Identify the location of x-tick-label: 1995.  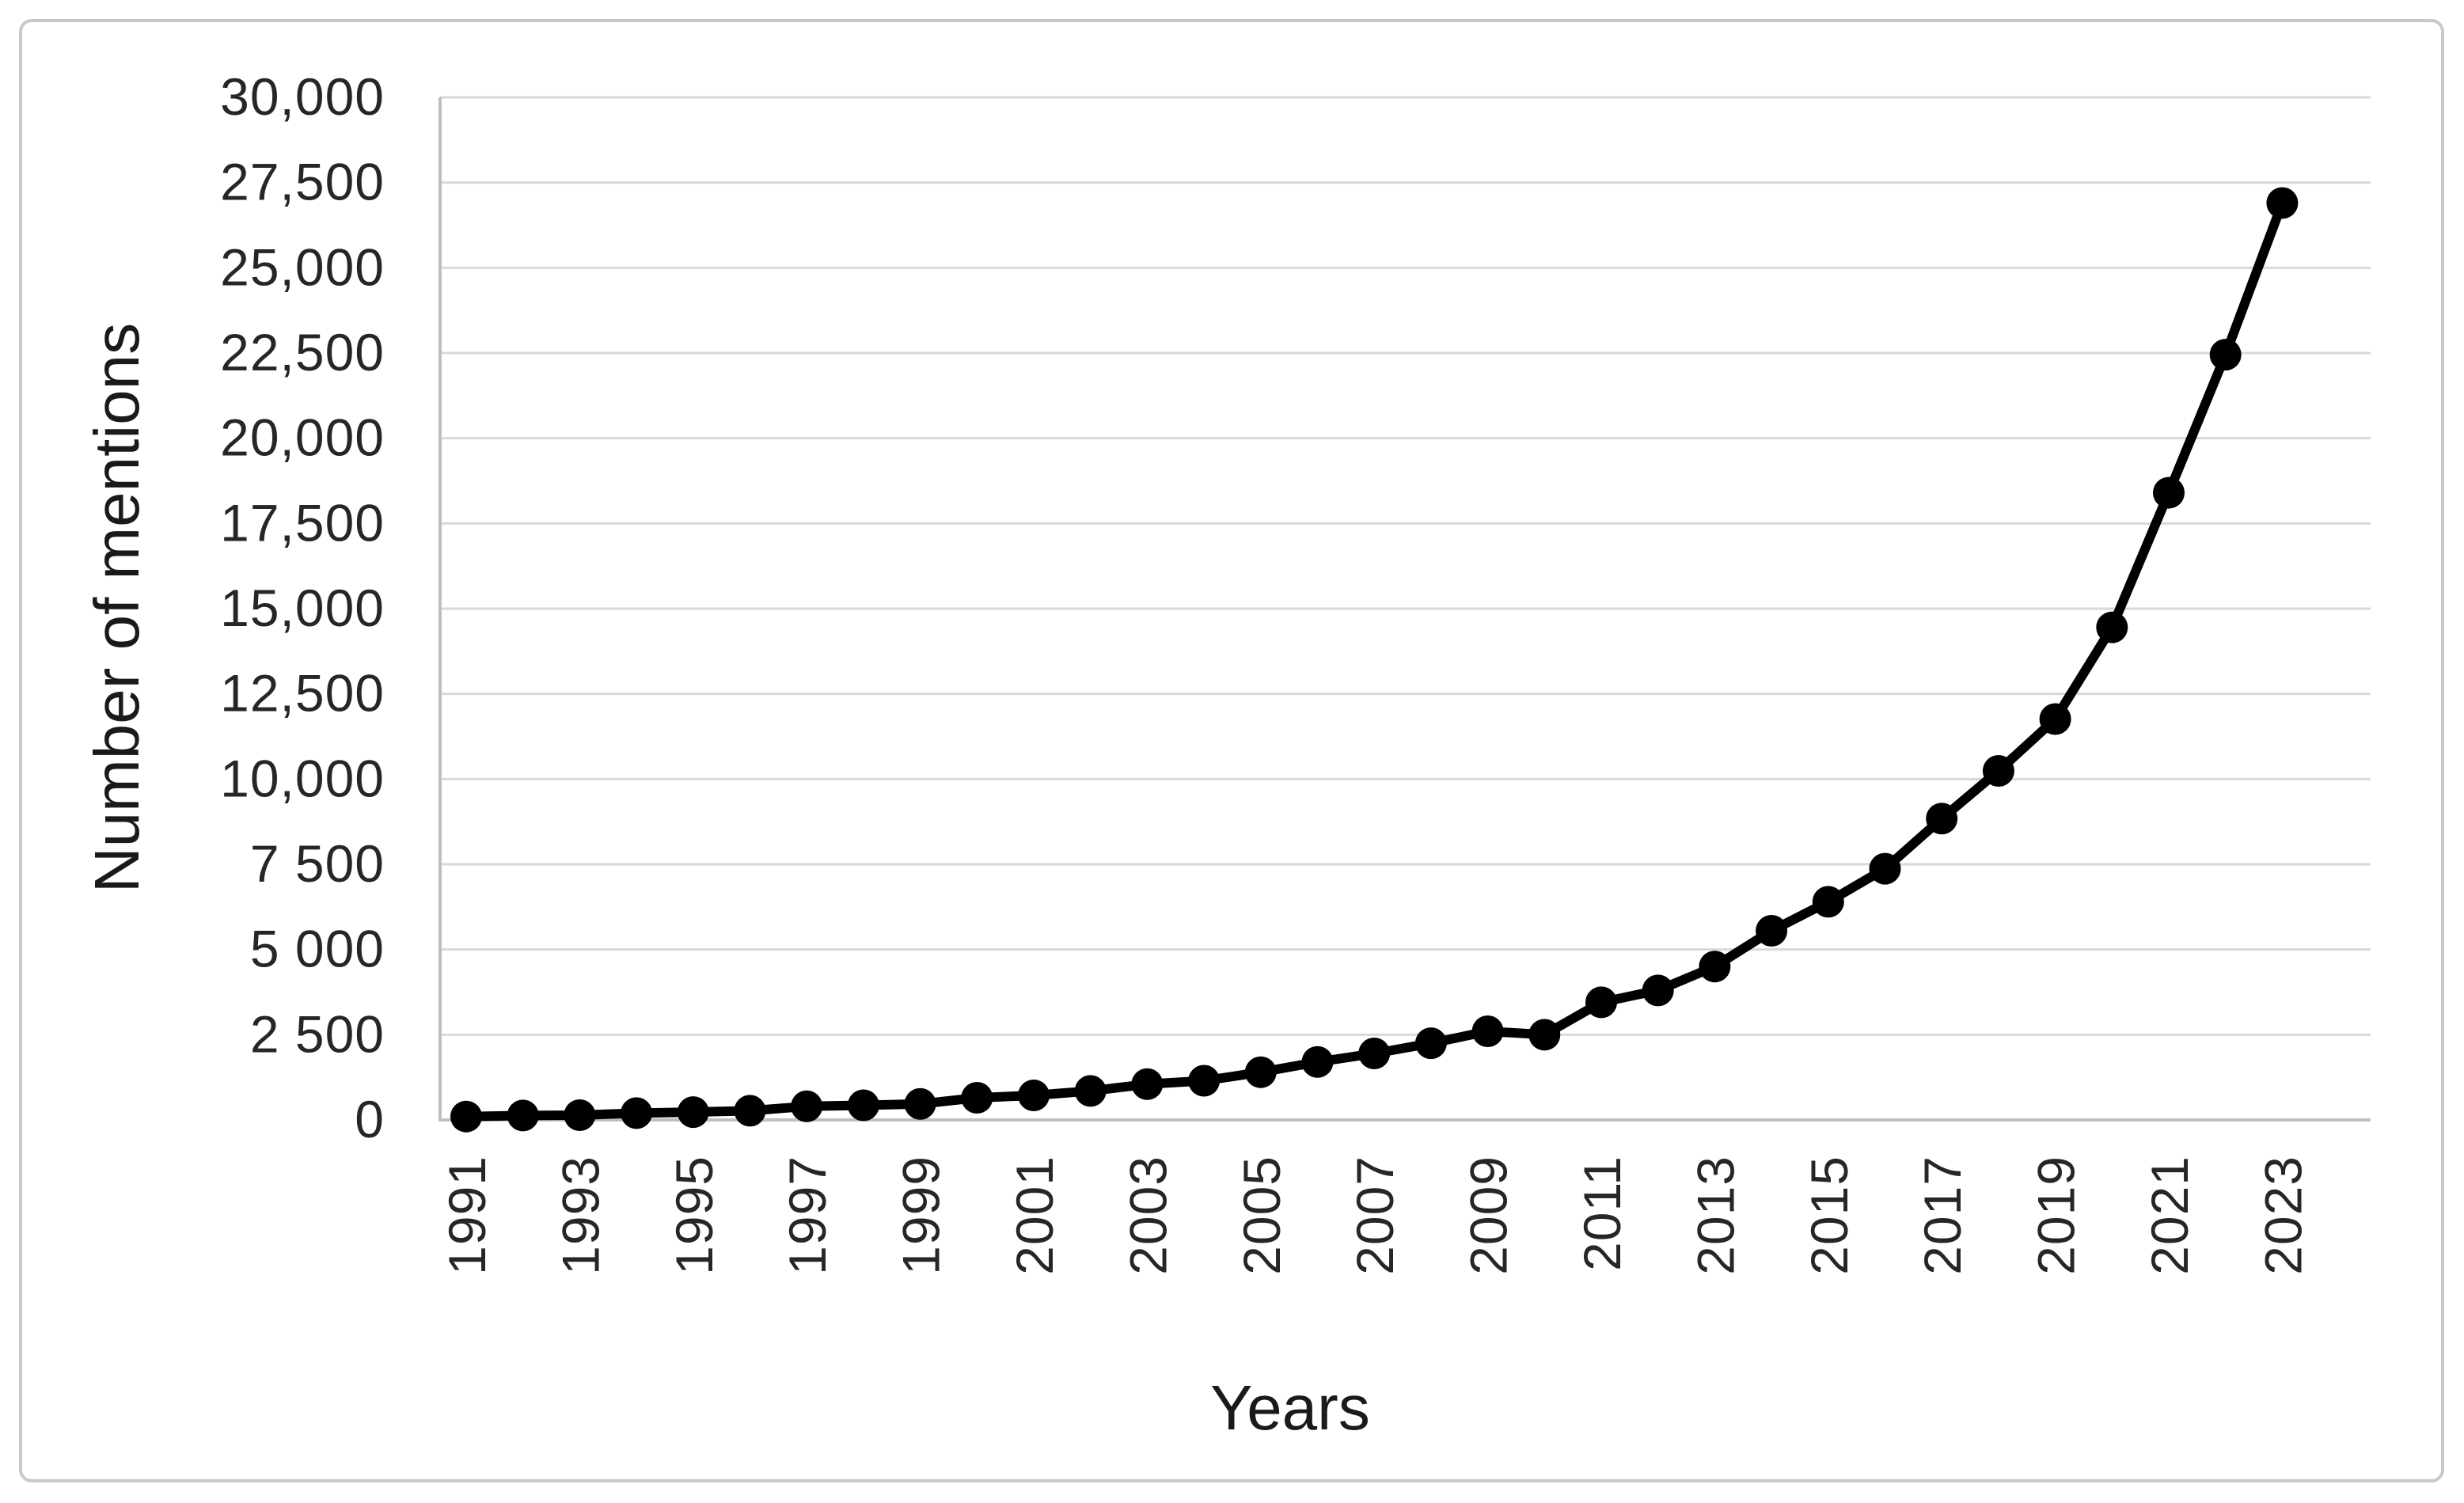
(694, 1215).